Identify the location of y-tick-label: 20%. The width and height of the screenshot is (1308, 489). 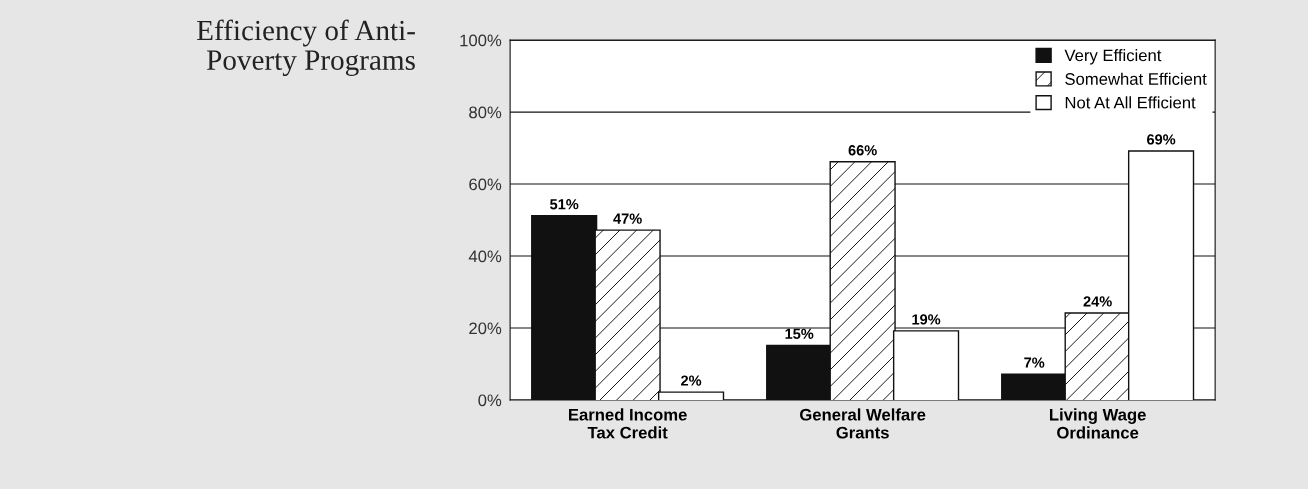
(485, 328).